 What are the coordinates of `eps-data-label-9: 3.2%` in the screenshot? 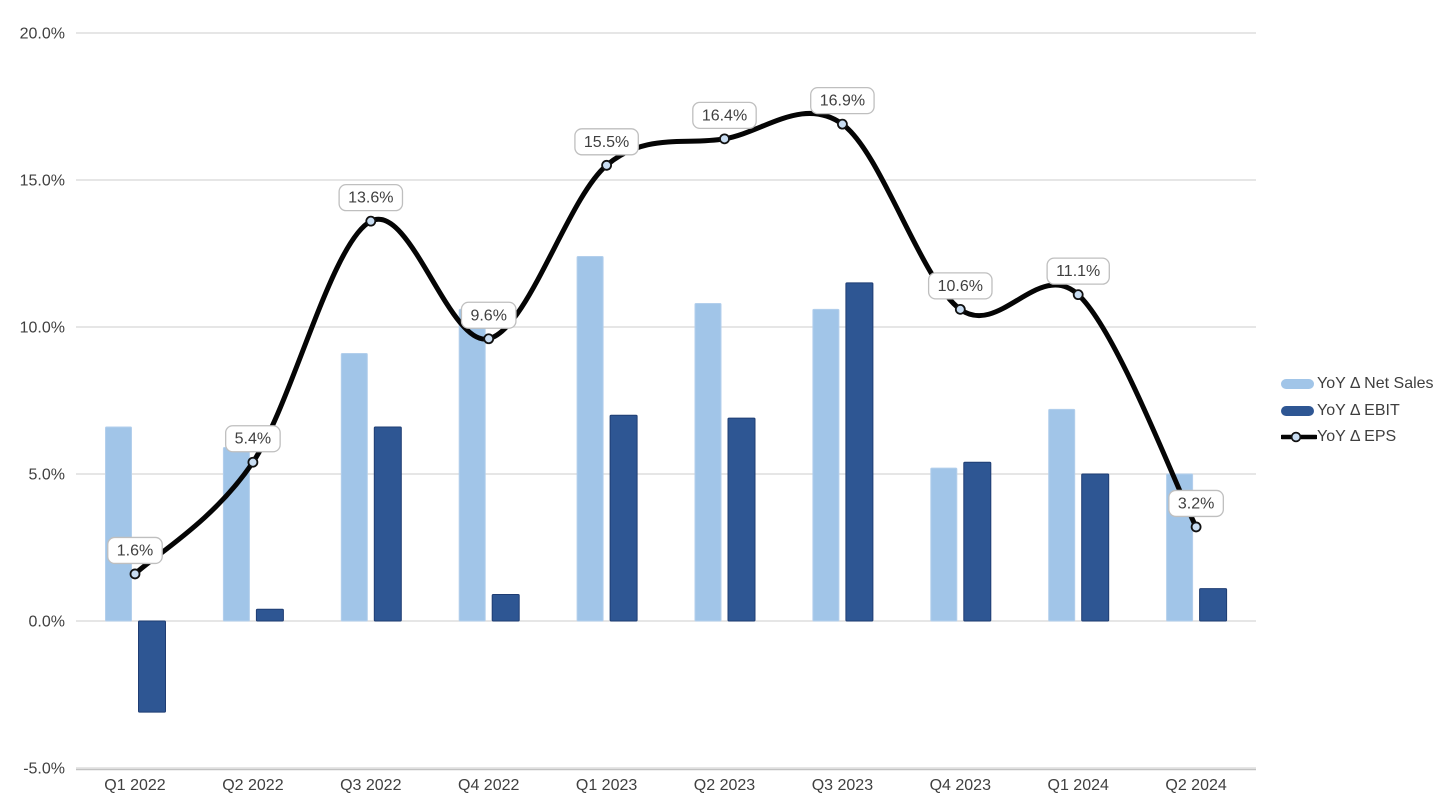 It's located at (1196, 503).